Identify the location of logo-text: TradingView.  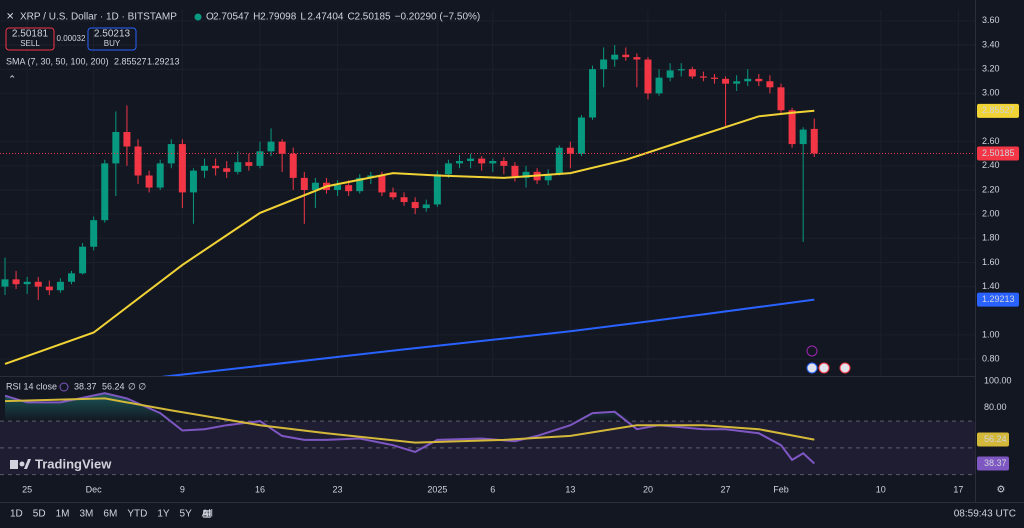
(73, 463).